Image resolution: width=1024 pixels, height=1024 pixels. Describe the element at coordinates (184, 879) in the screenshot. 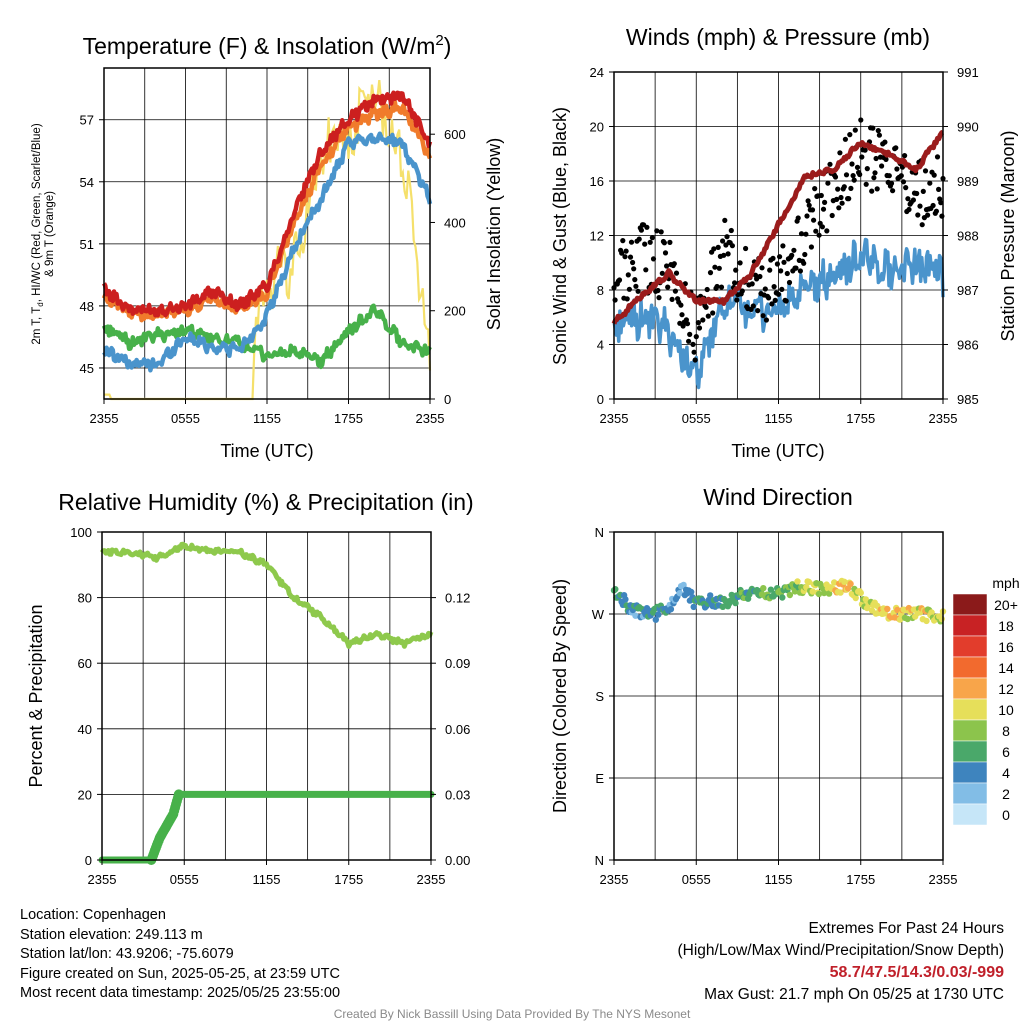

I see `x-tick-label: 0555` at that location.